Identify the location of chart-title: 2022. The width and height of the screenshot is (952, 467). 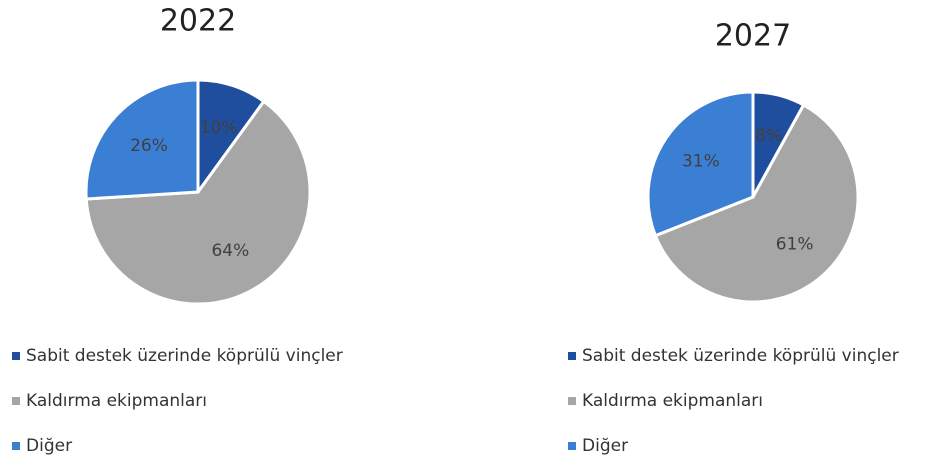
(198, 21).